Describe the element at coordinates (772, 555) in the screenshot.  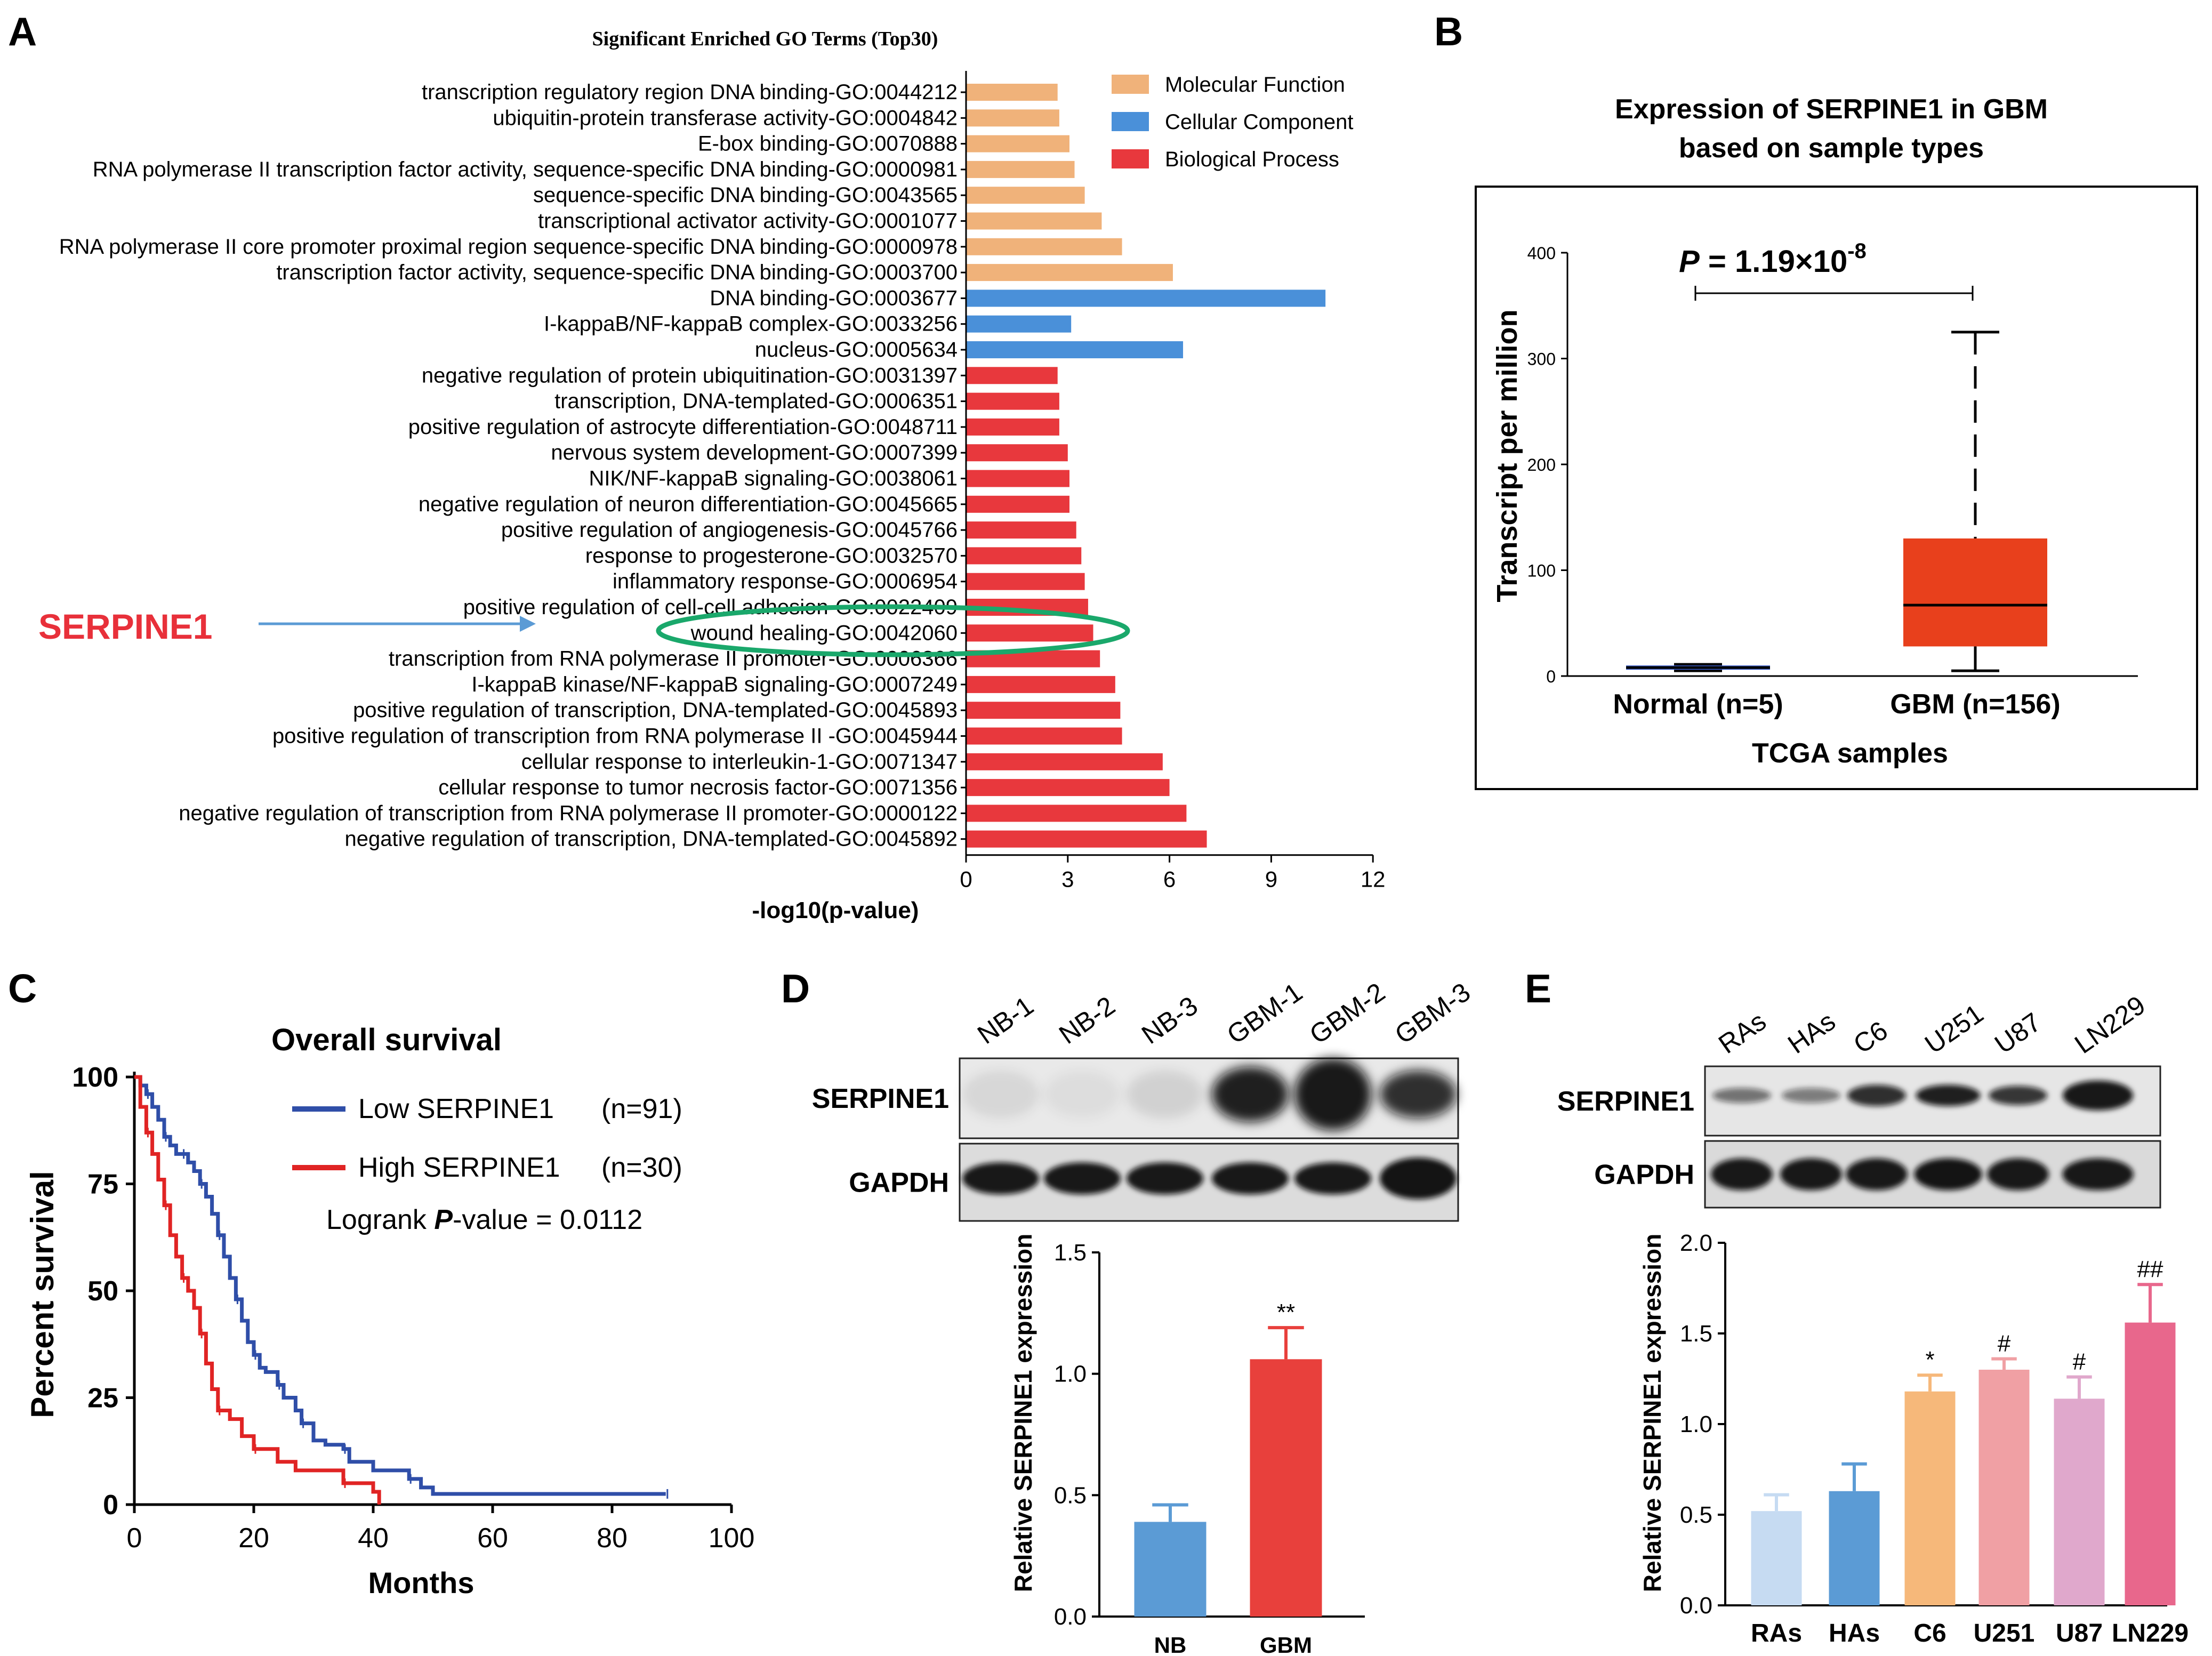
I see `go-term-label: response to progesterone-GO:0032570` at that location.